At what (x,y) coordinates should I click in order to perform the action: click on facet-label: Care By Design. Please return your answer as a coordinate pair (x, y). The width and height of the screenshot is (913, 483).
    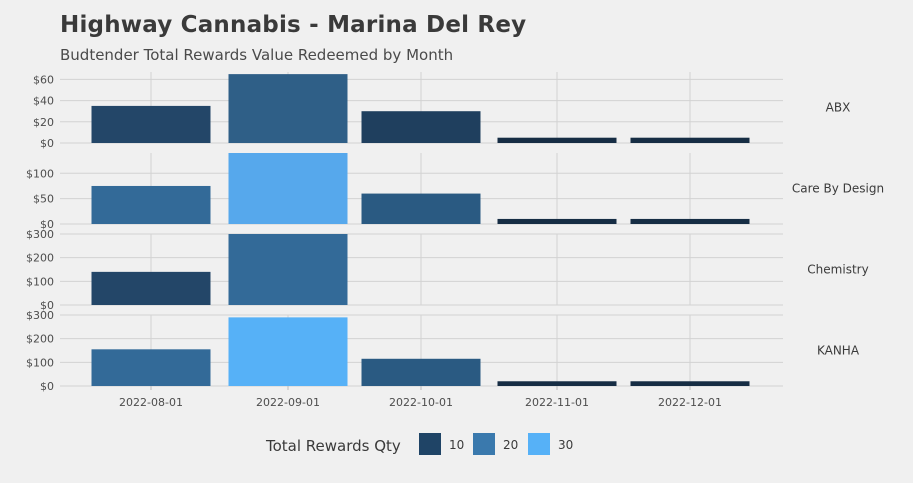
    Looking at the image, I should click on (838, 189).